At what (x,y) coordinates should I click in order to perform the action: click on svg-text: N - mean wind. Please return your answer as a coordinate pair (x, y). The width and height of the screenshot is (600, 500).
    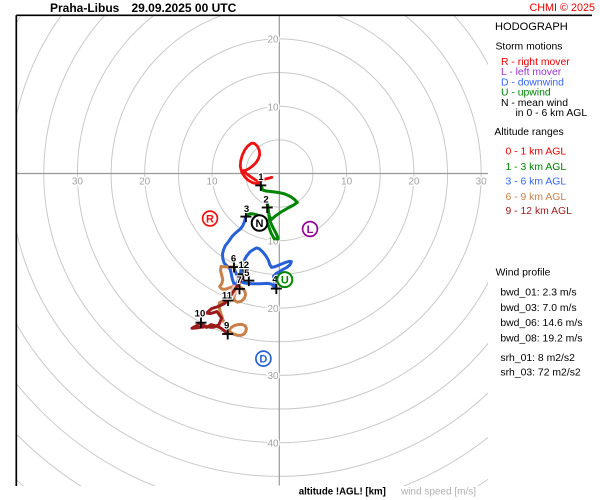
    Looking at the image, I should click on (534, 103).